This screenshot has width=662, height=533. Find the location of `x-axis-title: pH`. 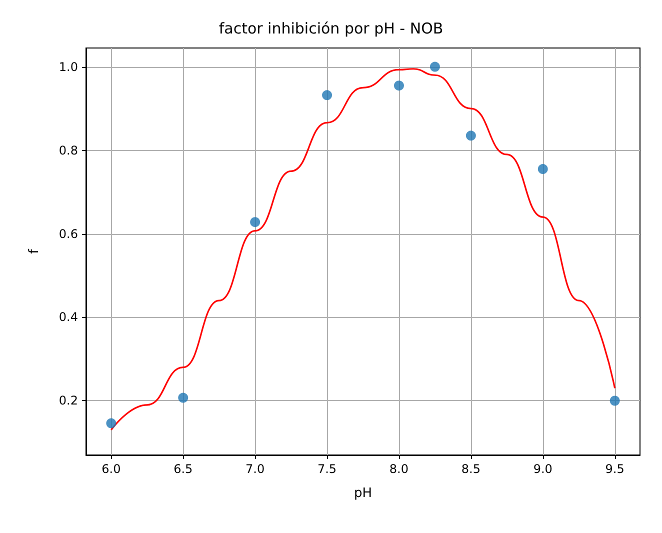

x-axis-title: pH is located at coordinates (363, 493).